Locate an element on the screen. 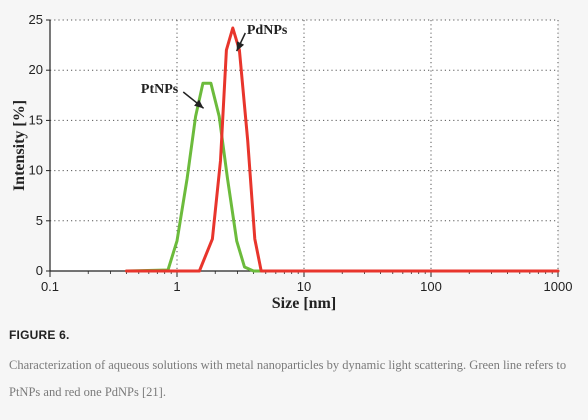 The image size is (588, 420). y-tick-label: 5 is located at coordinates (39, 220).